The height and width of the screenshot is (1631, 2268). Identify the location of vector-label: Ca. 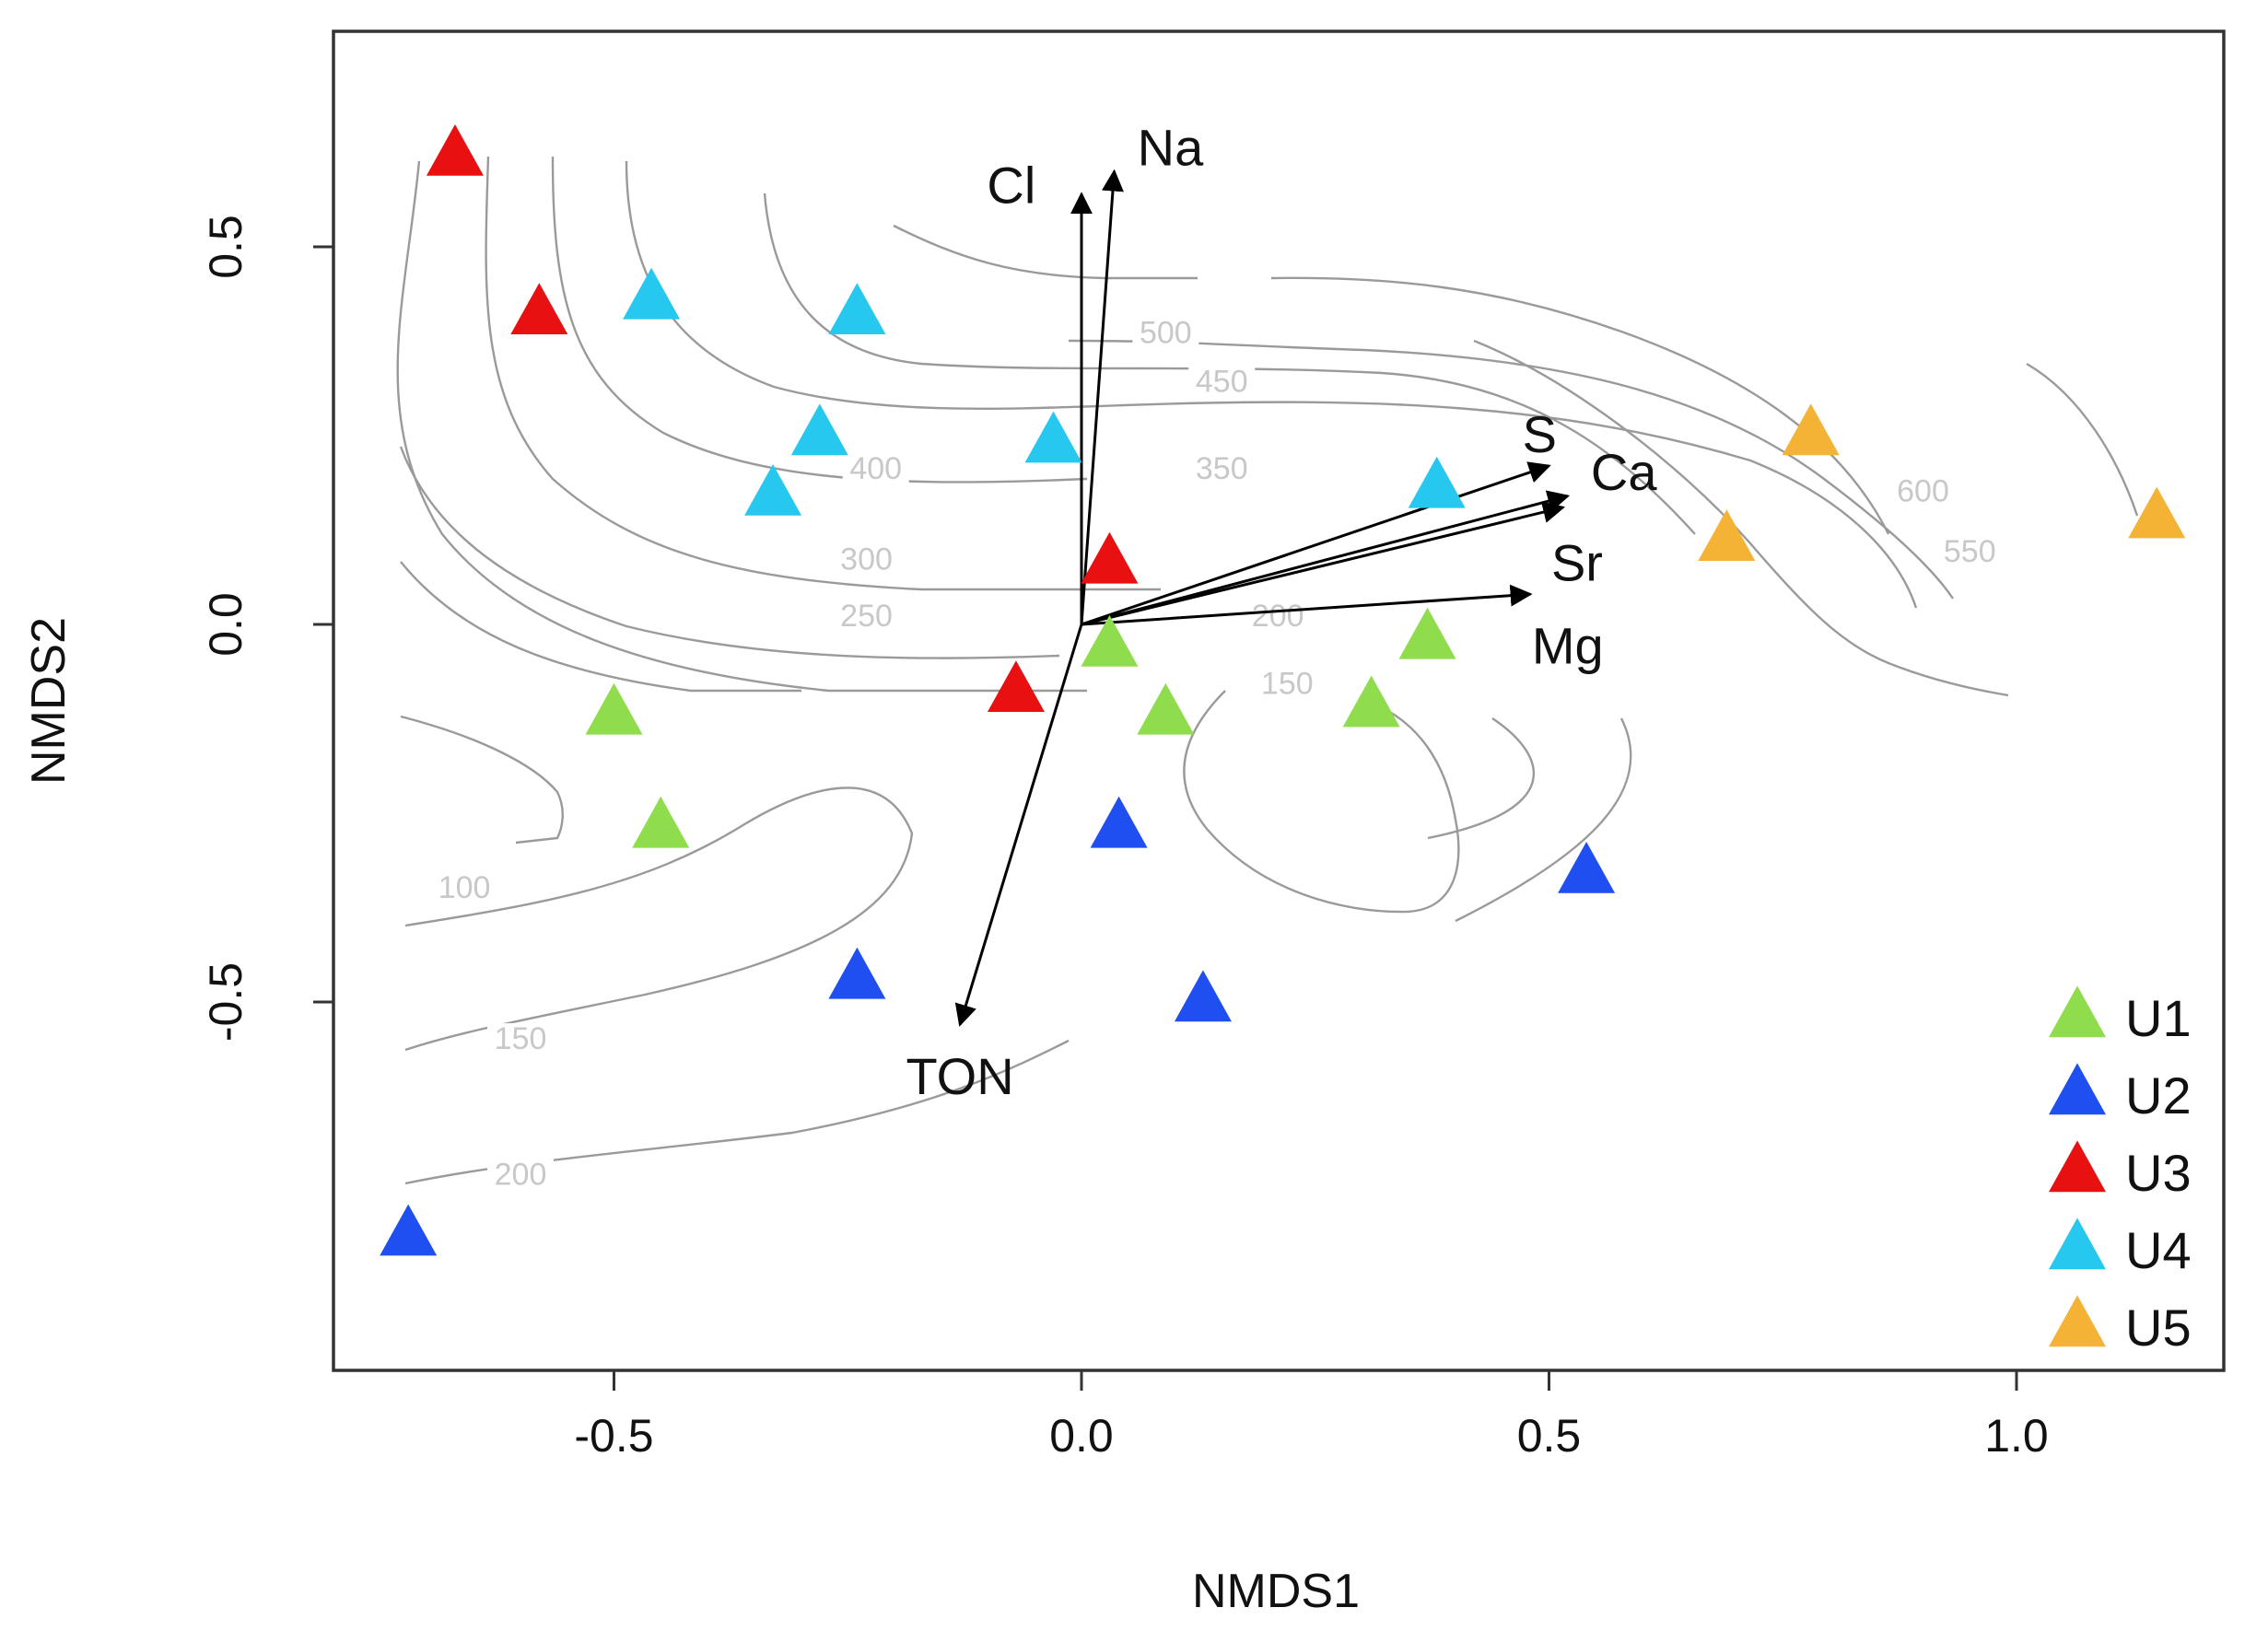
(1624, 472).